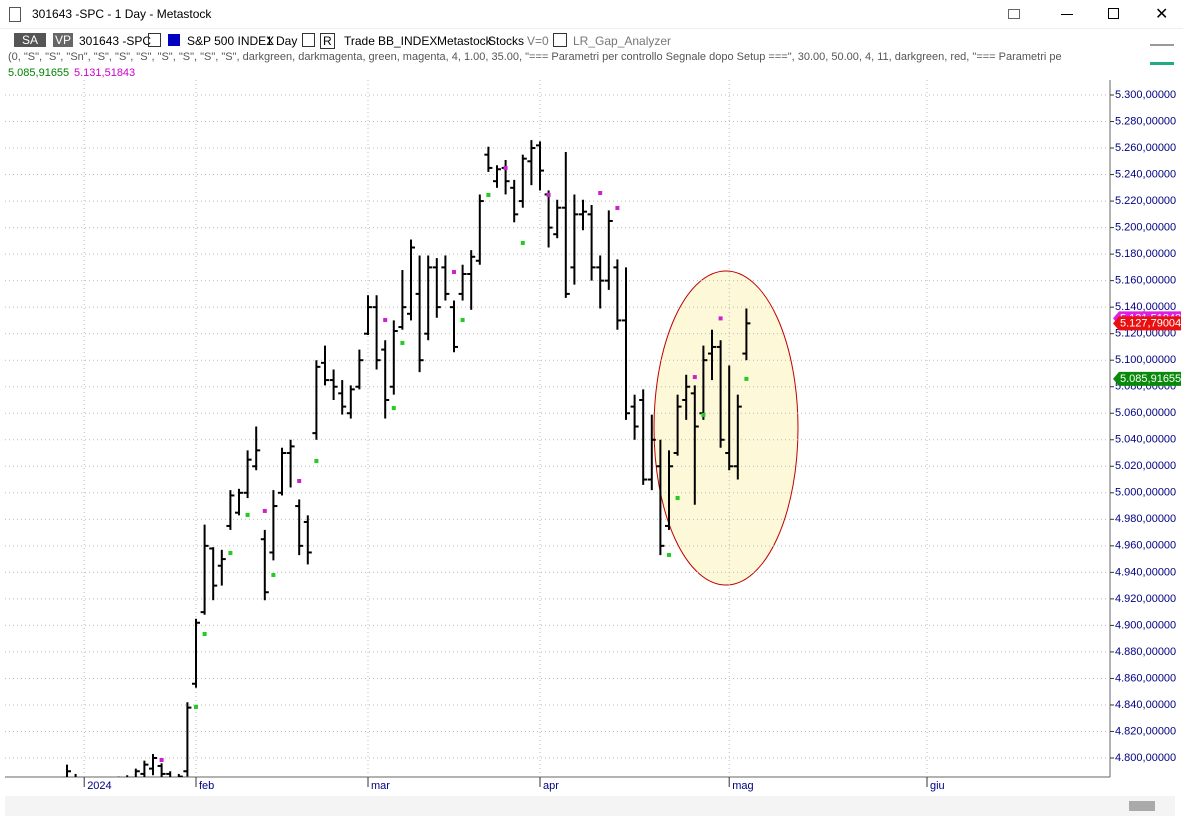 The width and height of the screenshot is (1183, 817). What do you see at coordinates (1145, 758) in the screenshot?
I see `y-tick-label: 4.800,00000` at bounding box center [1145, 758].